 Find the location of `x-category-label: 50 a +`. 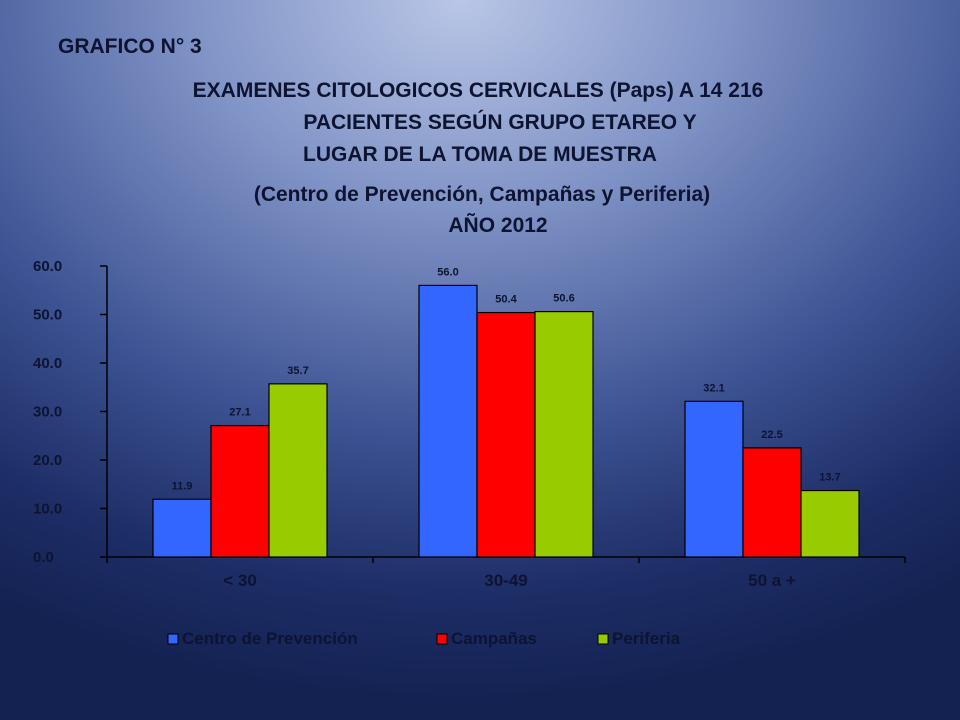

x-category-label: 50 a + is located at coordinates (772, 580).